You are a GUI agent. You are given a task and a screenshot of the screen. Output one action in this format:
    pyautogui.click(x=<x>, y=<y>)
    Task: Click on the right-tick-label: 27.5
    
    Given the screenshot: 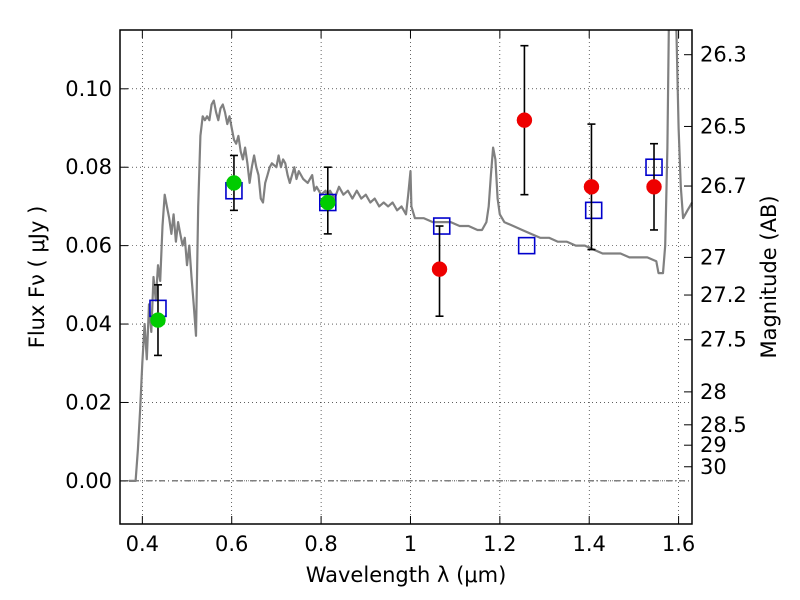 What is the action you would take?
    pyautogui.click(x=723, y=340)
    